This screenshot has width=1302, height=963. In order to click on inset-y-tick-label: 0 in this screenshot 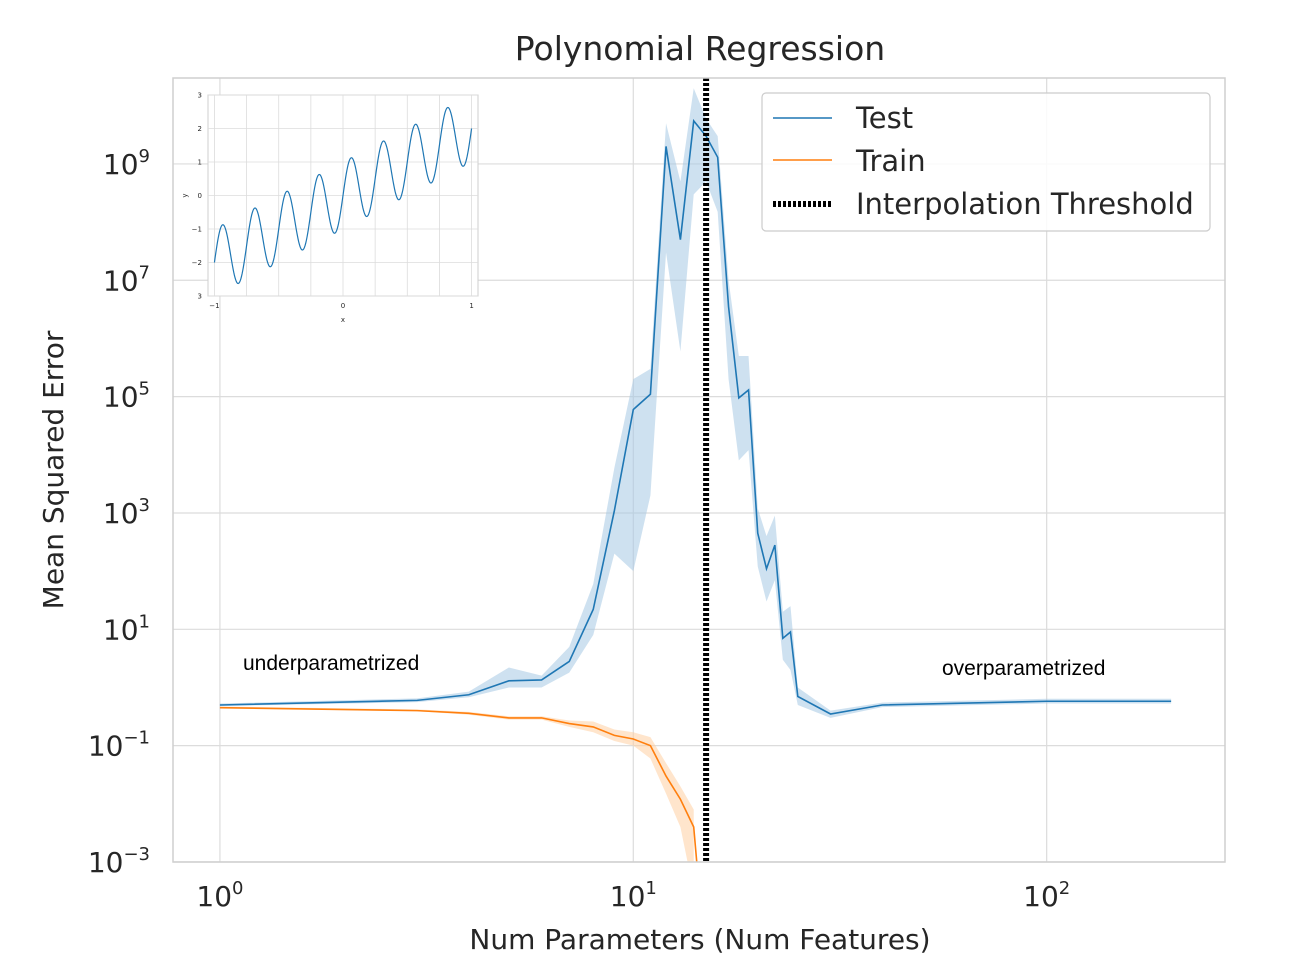, I will do `click(200, 196)`.